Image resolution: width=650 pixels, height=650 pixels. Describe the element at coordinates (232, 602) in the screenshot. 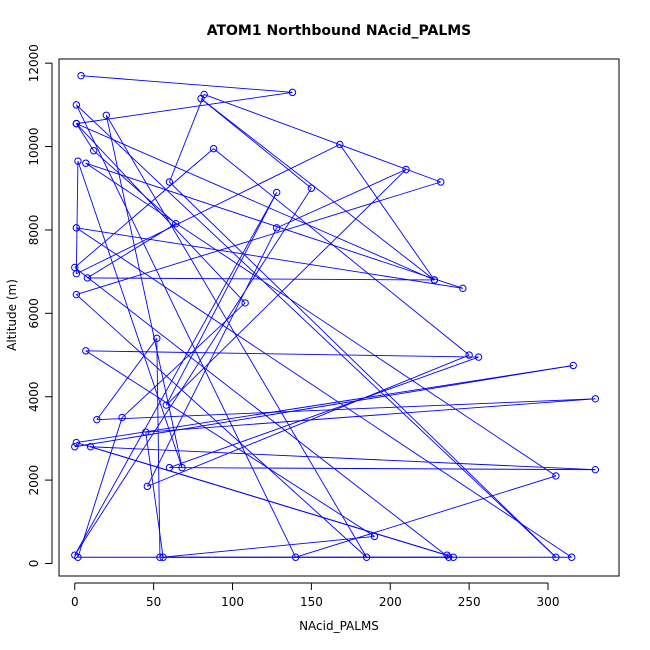

I see `x-tick-label: 100` at that location.